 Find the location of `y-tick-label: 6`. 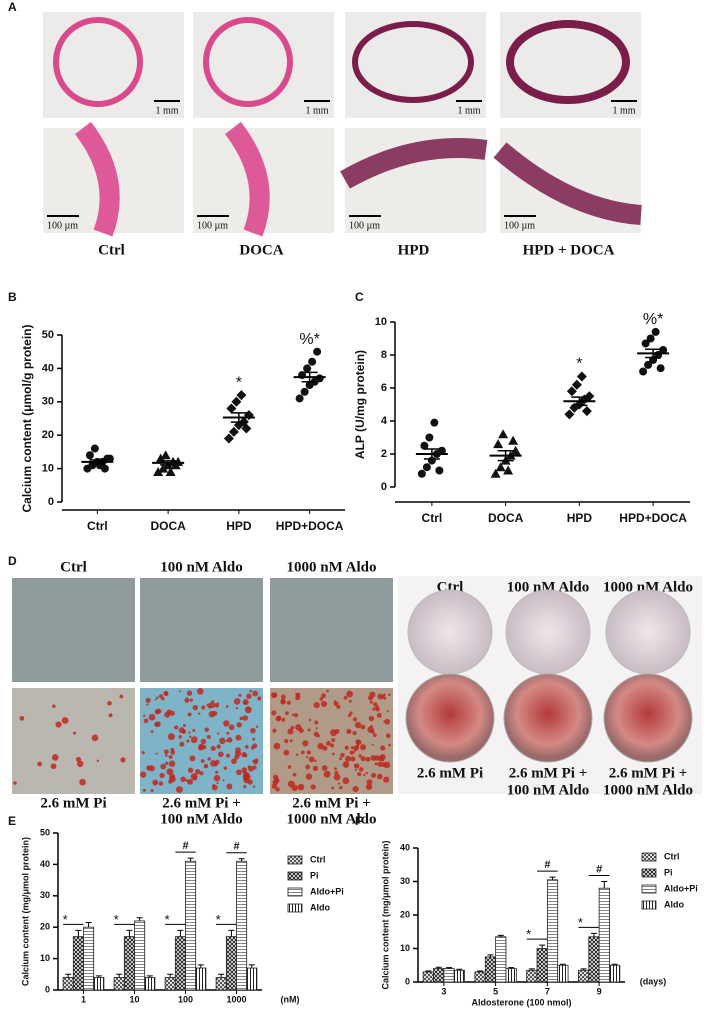

y-tick-label: 6 is located at coordinates (384, 388).